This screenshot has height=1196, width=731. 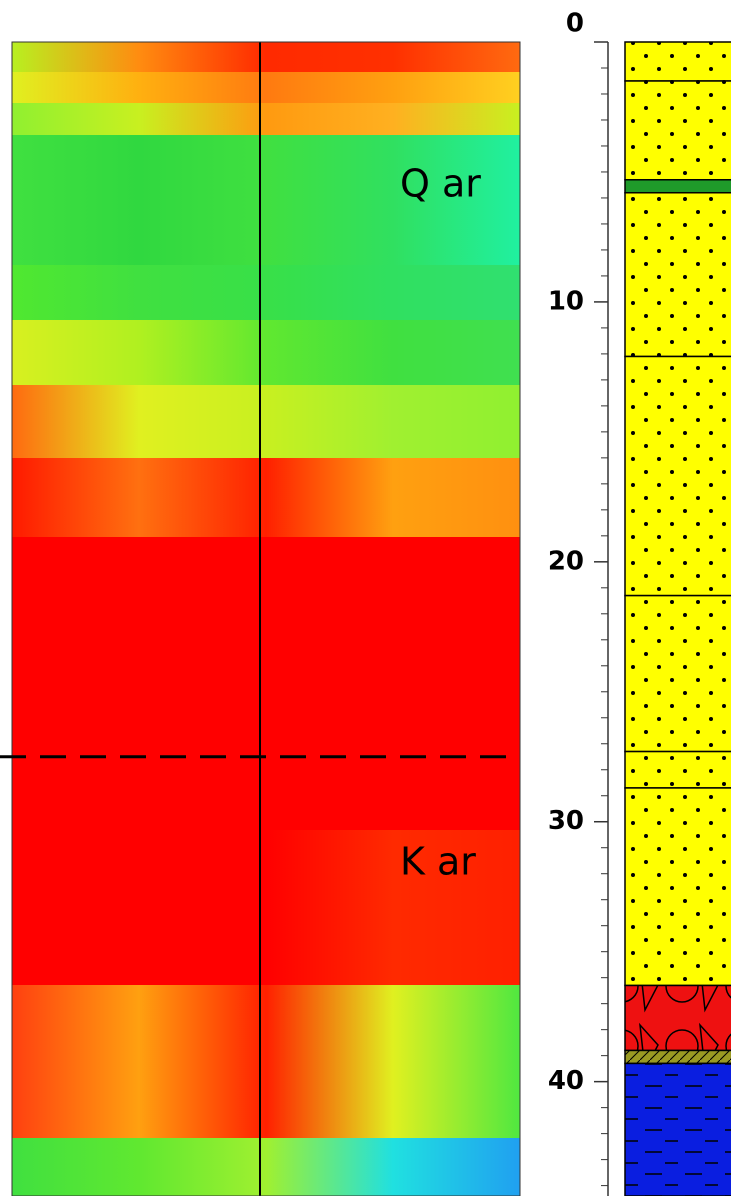 I want to click on y-tick-label: 0, so click(x=575, y=24).